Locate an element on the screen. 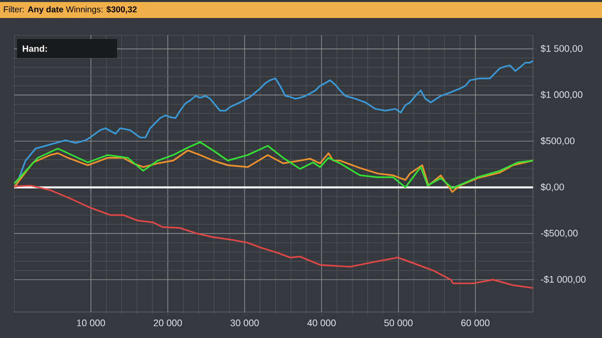 The height and width of the screenshot is (338, 602). chart-title: Filter: Any date Winnings: $300,32 is located at coordinates (70, 10).